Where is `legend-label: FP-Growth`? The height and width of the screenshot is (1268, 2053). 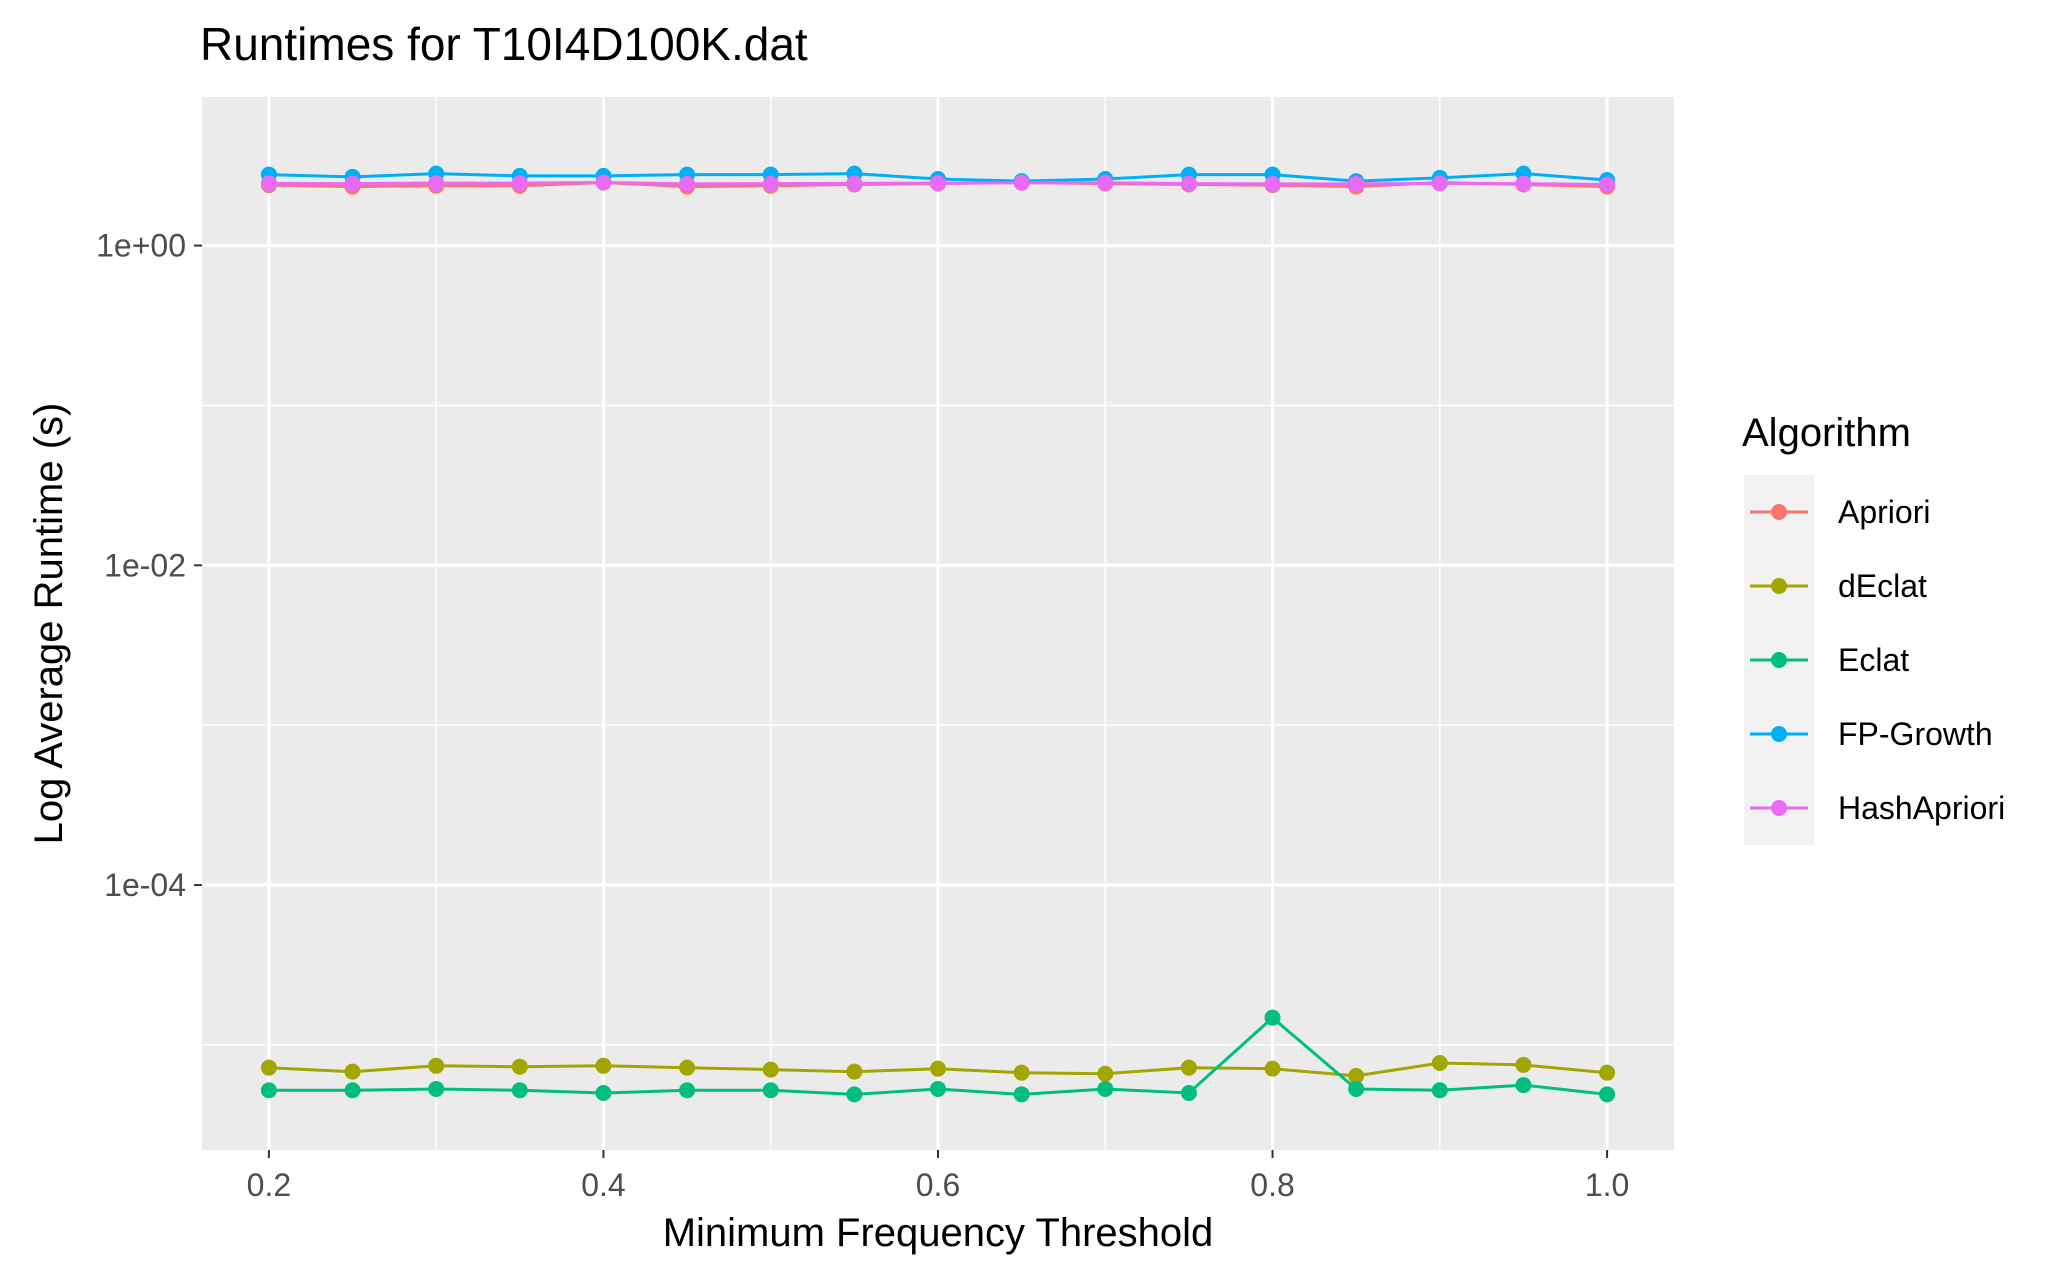 legend-label: FP-Growth is located at coordinates (1915, 734).